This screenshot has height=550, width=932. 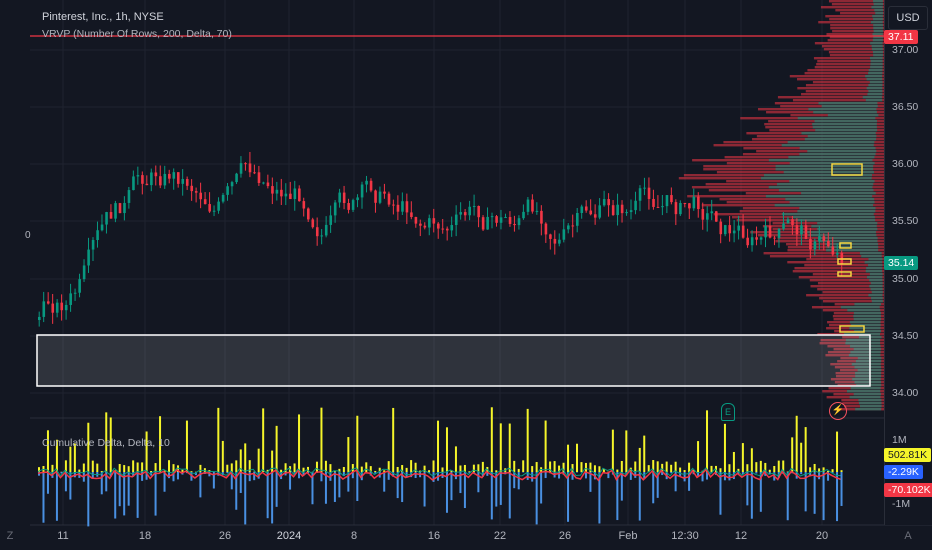 What do you see at coordinates (289, 536) in the screenshot?
I see `time-label: 2024` at bounding box center [289, 536].